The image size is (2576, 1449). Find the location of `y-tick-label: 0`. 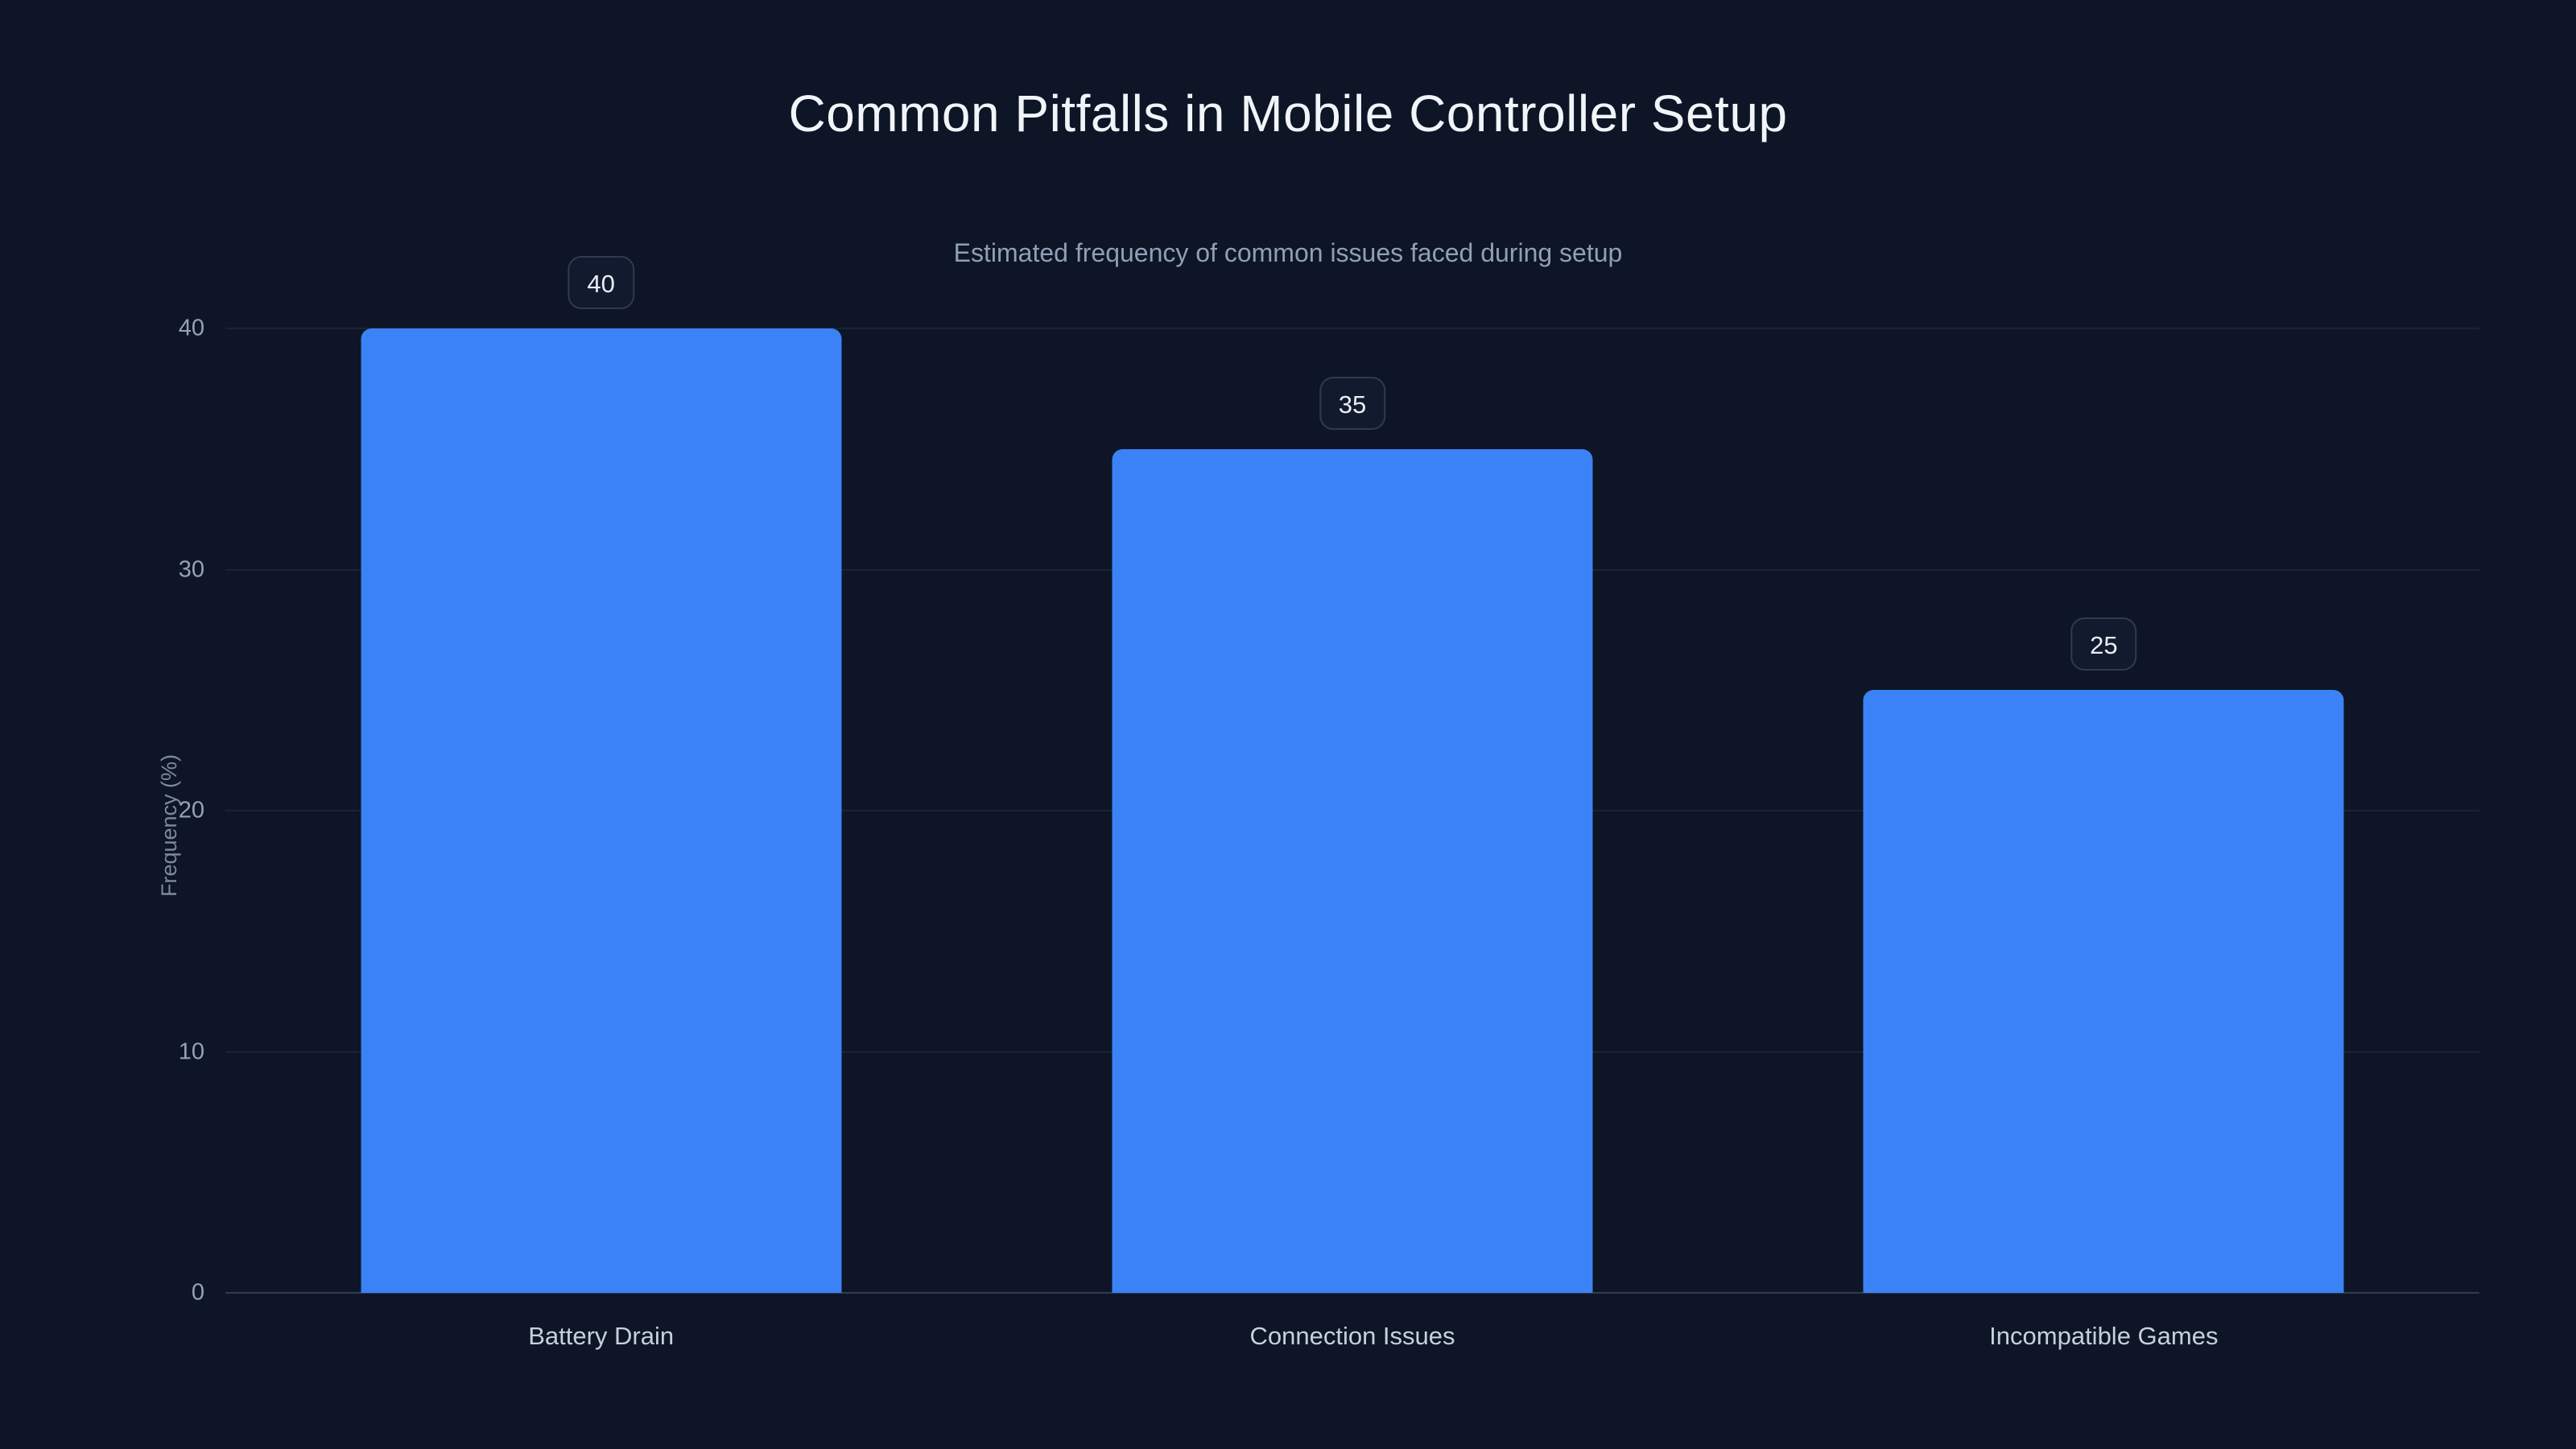

y-tick-label: 0 is located at coordinates (197, 1292).